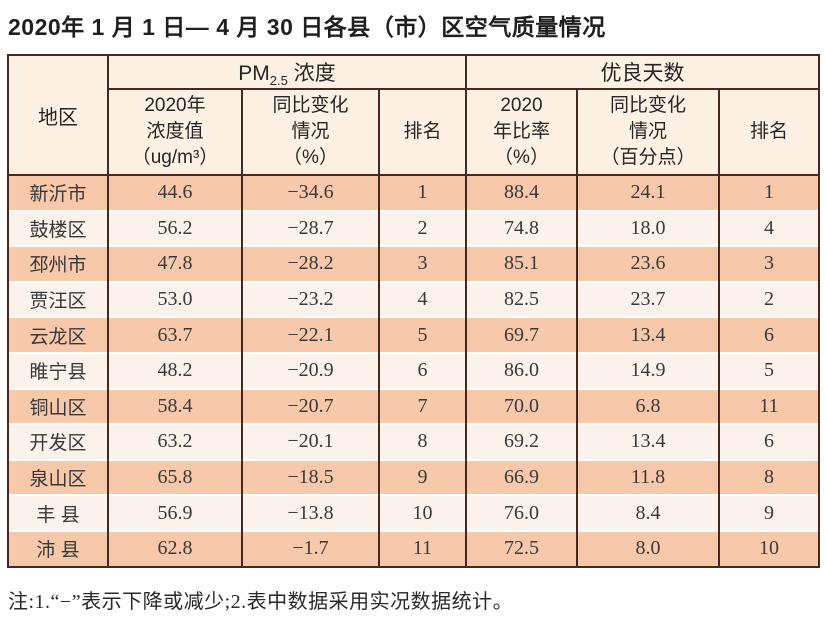  I want to click on days-rate-cell: 69.2, so click(521, 441).